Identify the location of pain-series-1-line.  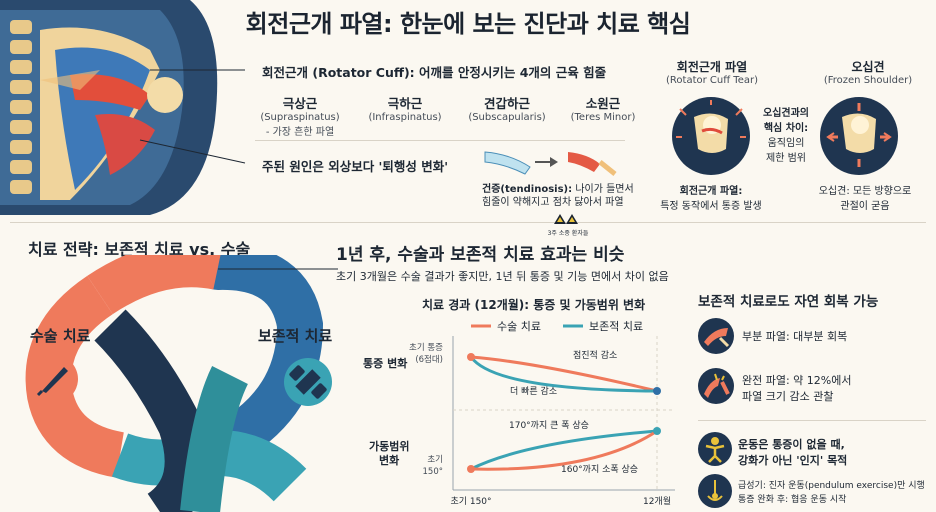
(563, 374).